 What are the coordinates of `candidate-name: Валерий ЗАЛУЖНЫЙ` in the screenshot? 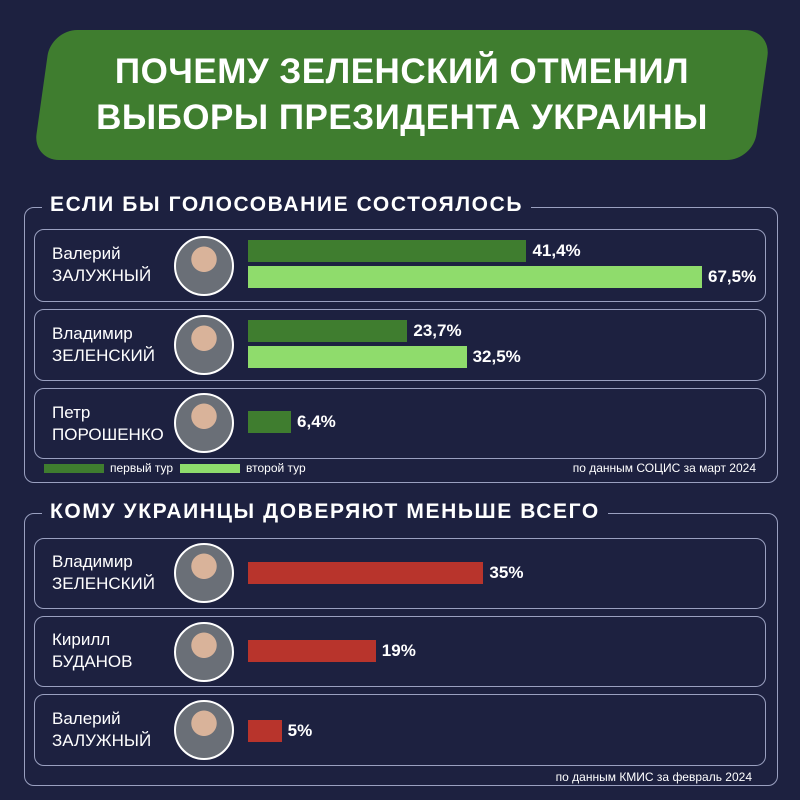 It's located at (102, 264).